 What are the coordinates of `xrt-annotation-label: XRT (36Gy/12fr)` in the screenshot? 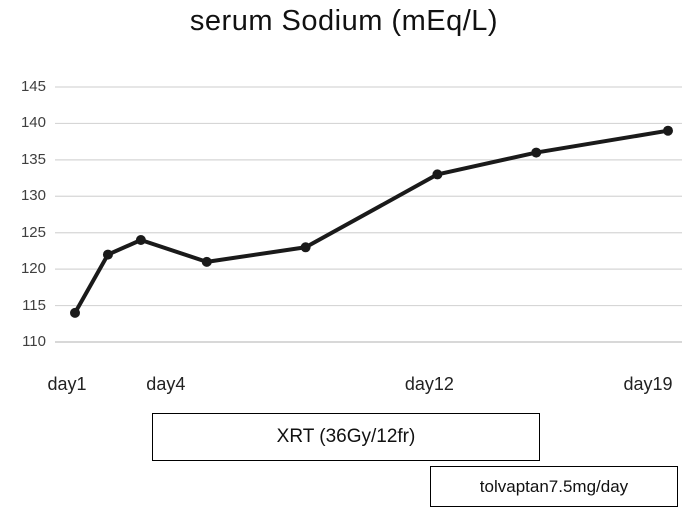 It's located at (346, 436).